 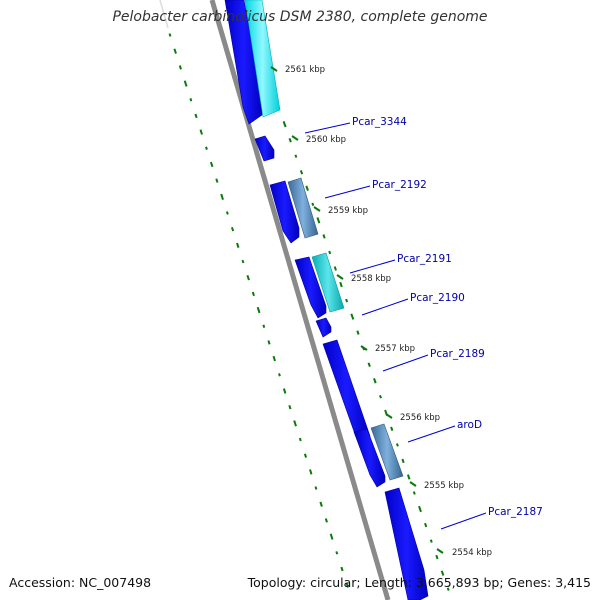 What do you see at coordinates (472, 553) in the screenshot?
I see `scale-tick-label: 2554 kbp` at bounding box center [472, 553].